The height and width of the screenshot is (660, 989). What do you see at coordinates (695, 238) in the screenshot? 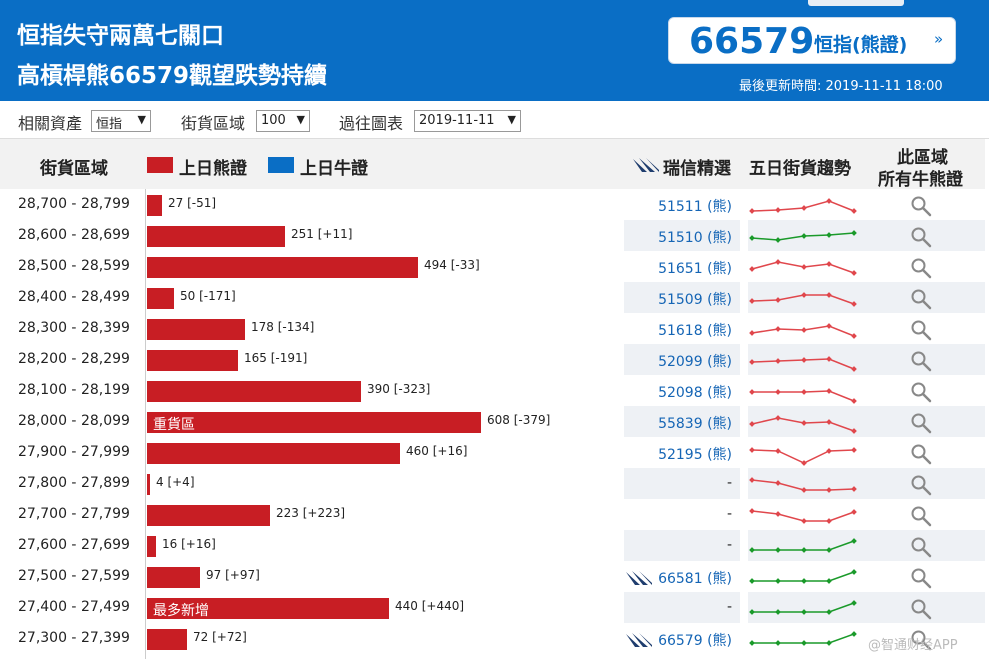
I see `warrant-code-link: 51510 (熊)` at bounding box center [695, 238].